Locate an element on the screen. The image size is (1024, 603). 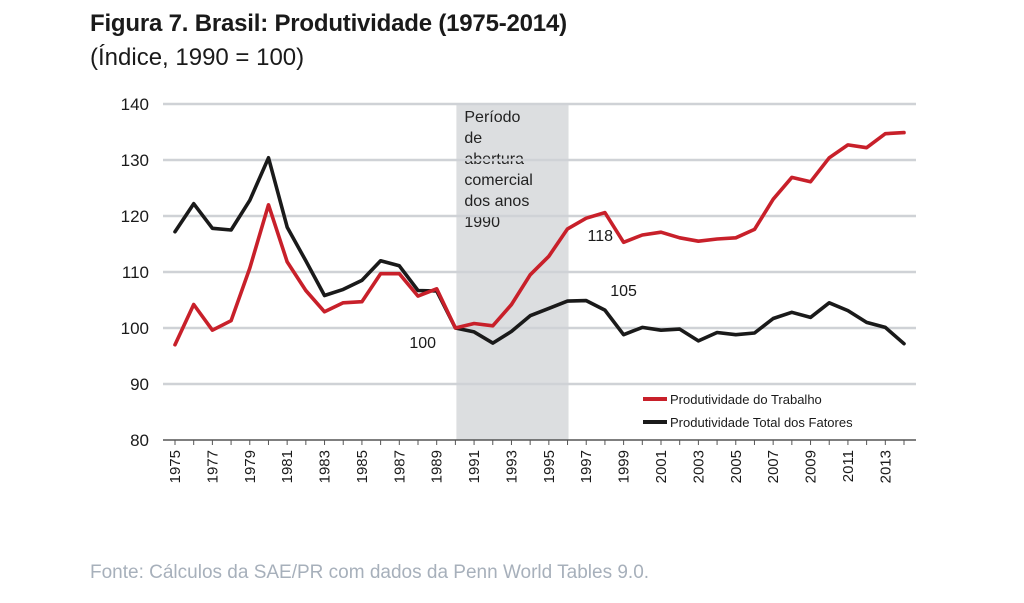
y-tick-label: 120 is located at coordinates (135, 216).